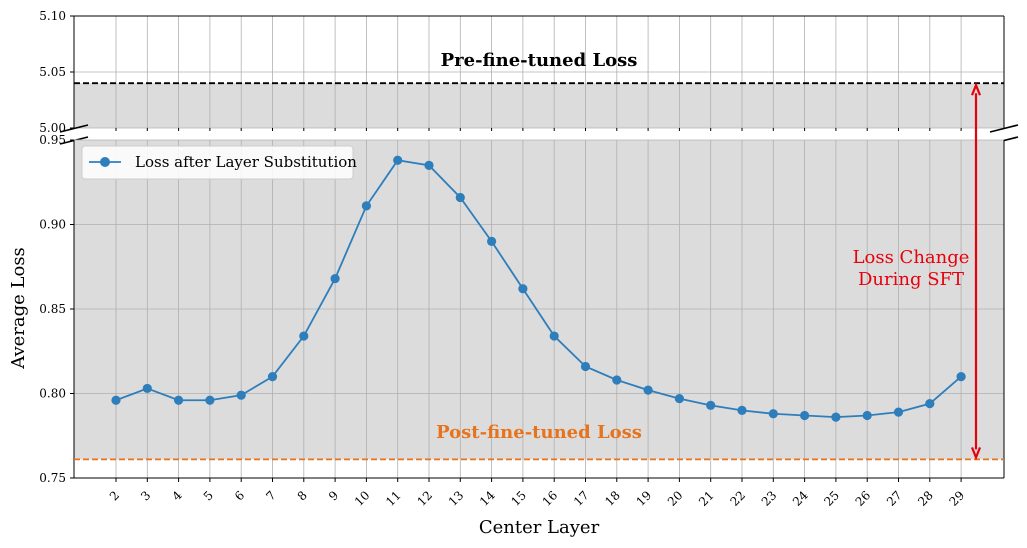 The height and width of the screenshot is (548, 1027). I want to click on x-tick-label: 16, so click(550, 498).